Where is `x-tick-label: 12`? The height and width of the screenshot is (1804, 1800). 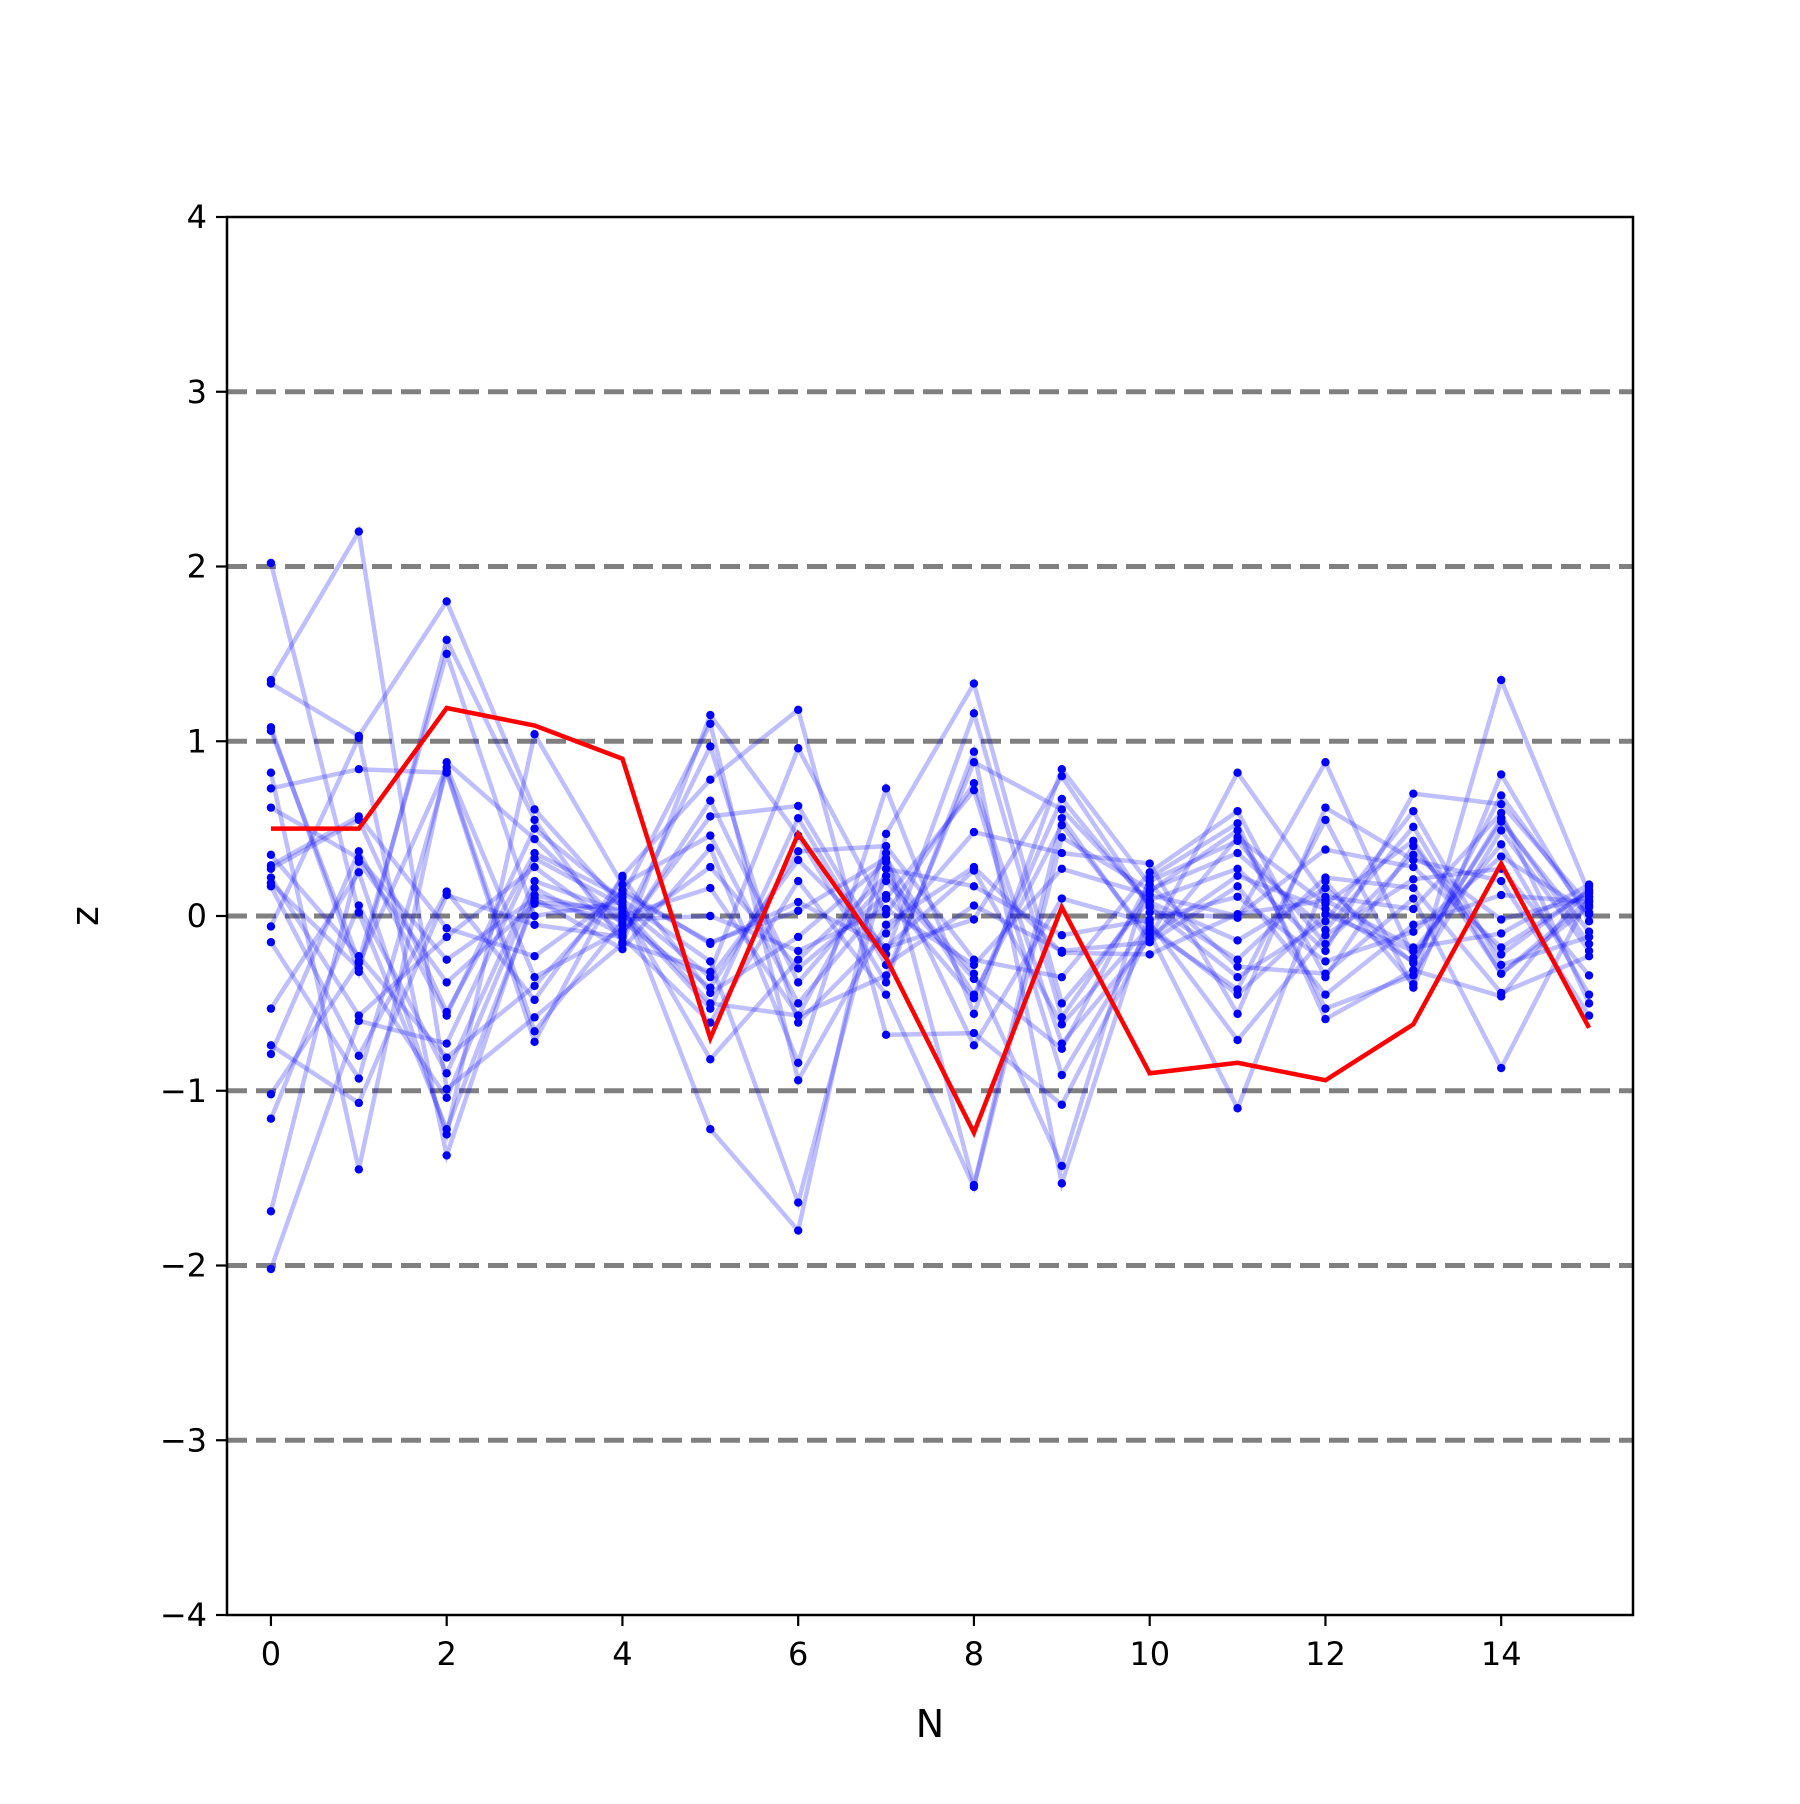 x-tick-label: 12 is located at coordinates (1325, 1654).